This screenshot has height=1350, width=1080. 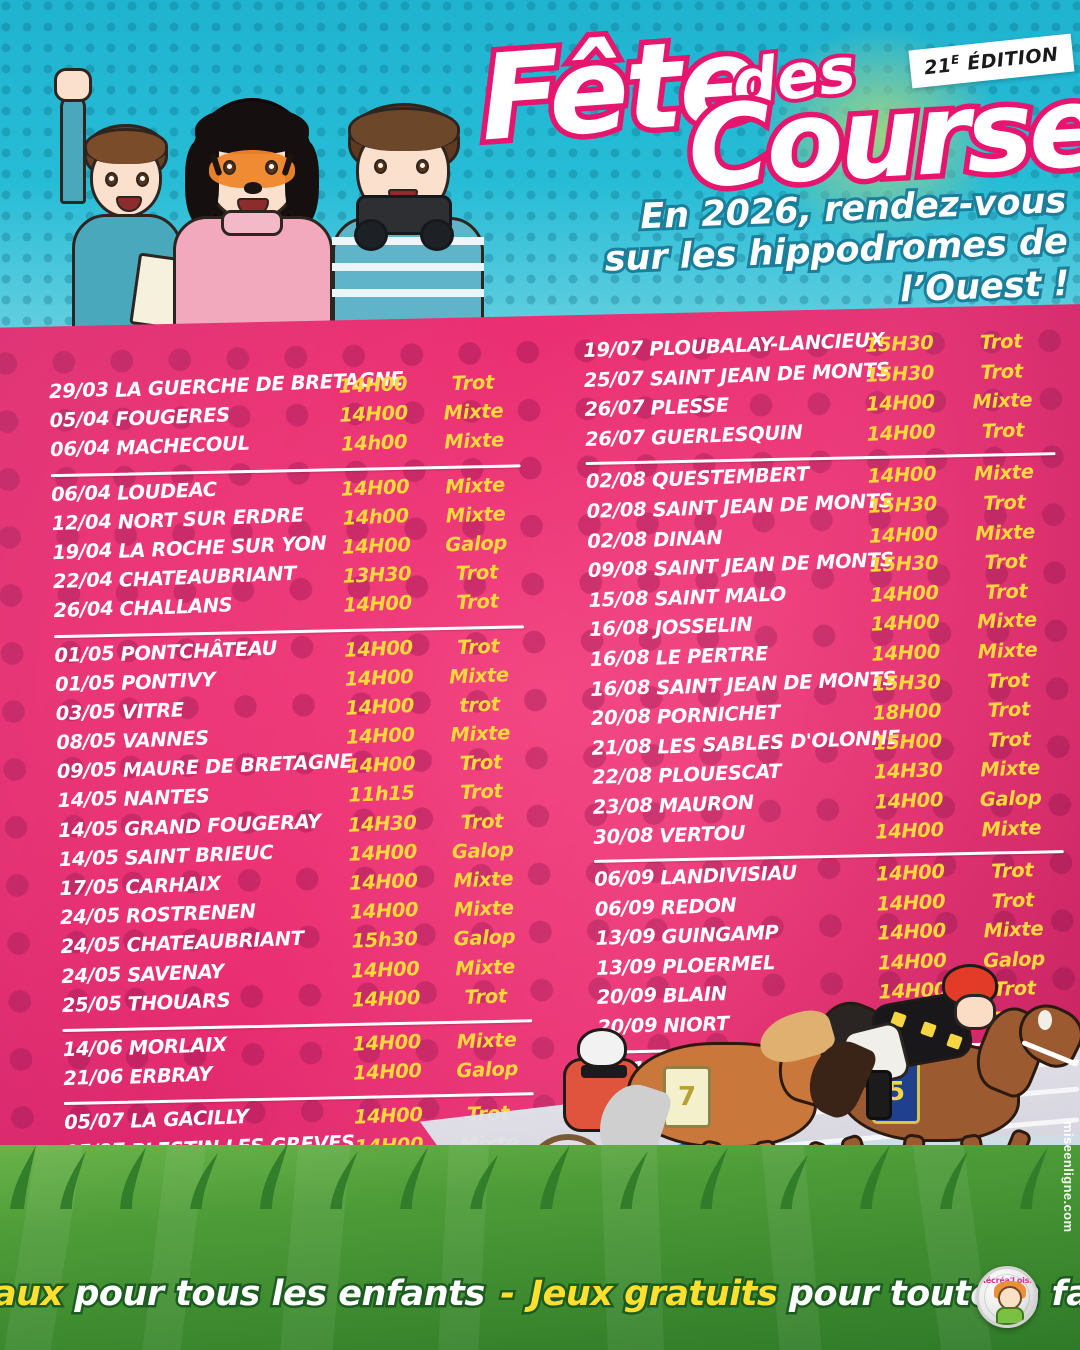 I want to click on race-date: 14/05, so click(x=88, y=829).